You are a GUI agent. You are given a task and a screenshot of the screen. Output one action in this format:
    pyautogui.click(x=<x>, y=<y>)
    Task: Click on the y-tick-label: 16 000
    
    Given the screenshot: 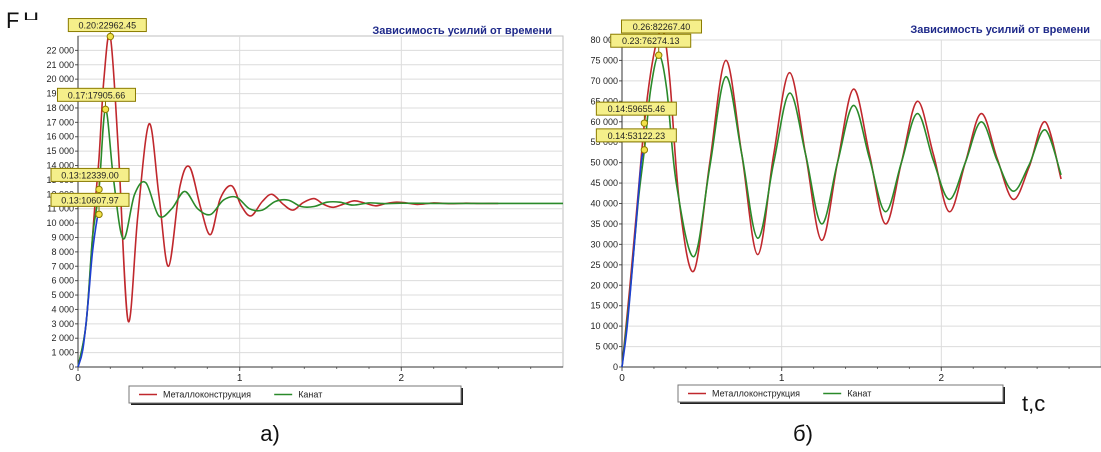 What is the action you would take?
    pyautogui.click(x=60, y=137)
    